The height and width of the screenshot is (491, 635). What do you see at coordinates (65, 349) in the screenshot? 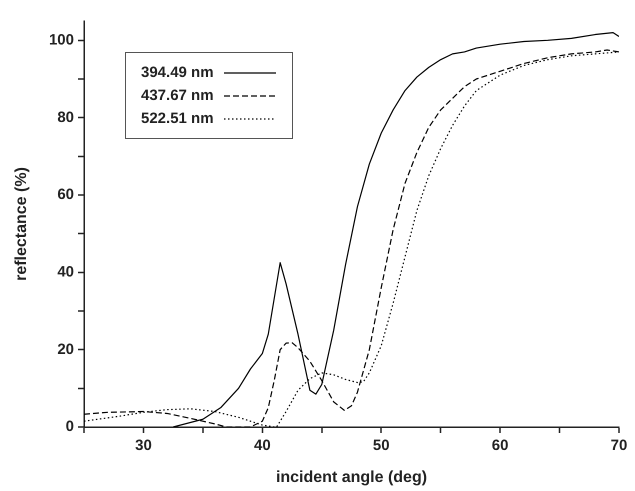
I see `y-tick-label: 20` at bounding box center [65, 349].